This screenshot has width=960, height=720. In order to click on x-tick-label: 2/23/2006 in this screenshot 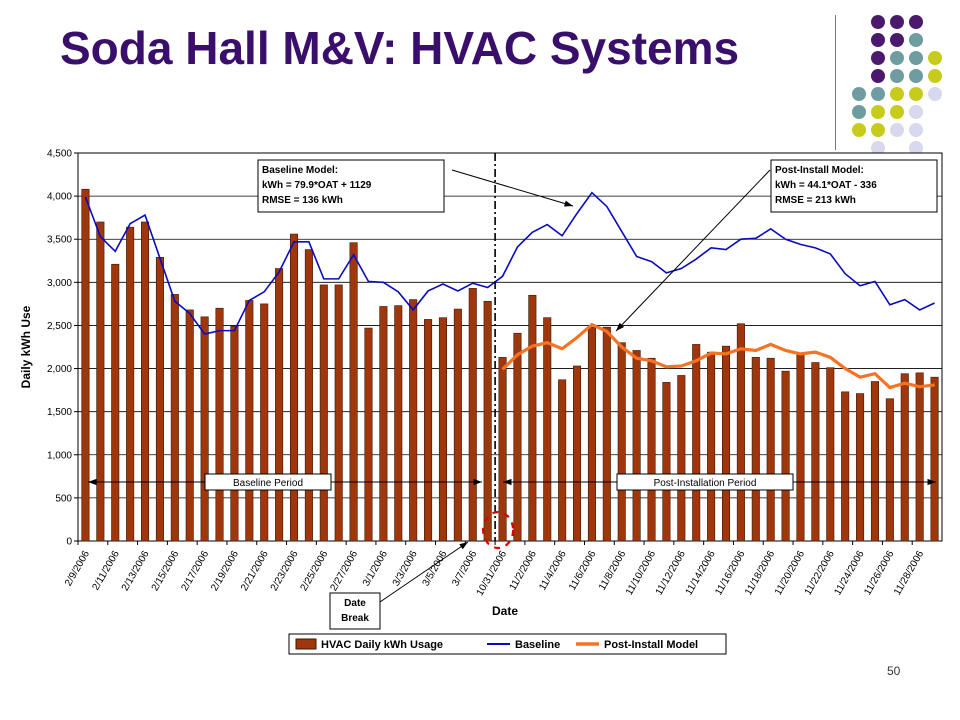, I will do `click(285, 571)`.